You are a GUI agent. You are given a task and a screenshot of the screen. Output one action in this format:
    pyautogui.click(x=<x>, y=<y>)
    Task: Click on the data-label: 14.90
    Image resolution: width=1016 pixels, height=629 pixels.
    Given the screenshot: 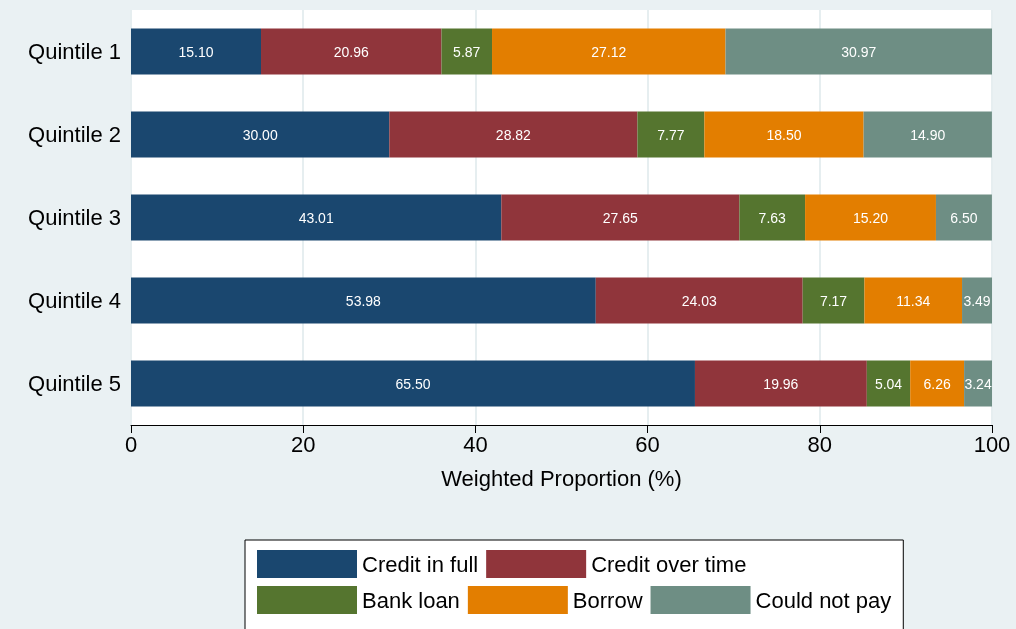 What is the action you would take?
    pyautogui.click(x=928, y=134)
    